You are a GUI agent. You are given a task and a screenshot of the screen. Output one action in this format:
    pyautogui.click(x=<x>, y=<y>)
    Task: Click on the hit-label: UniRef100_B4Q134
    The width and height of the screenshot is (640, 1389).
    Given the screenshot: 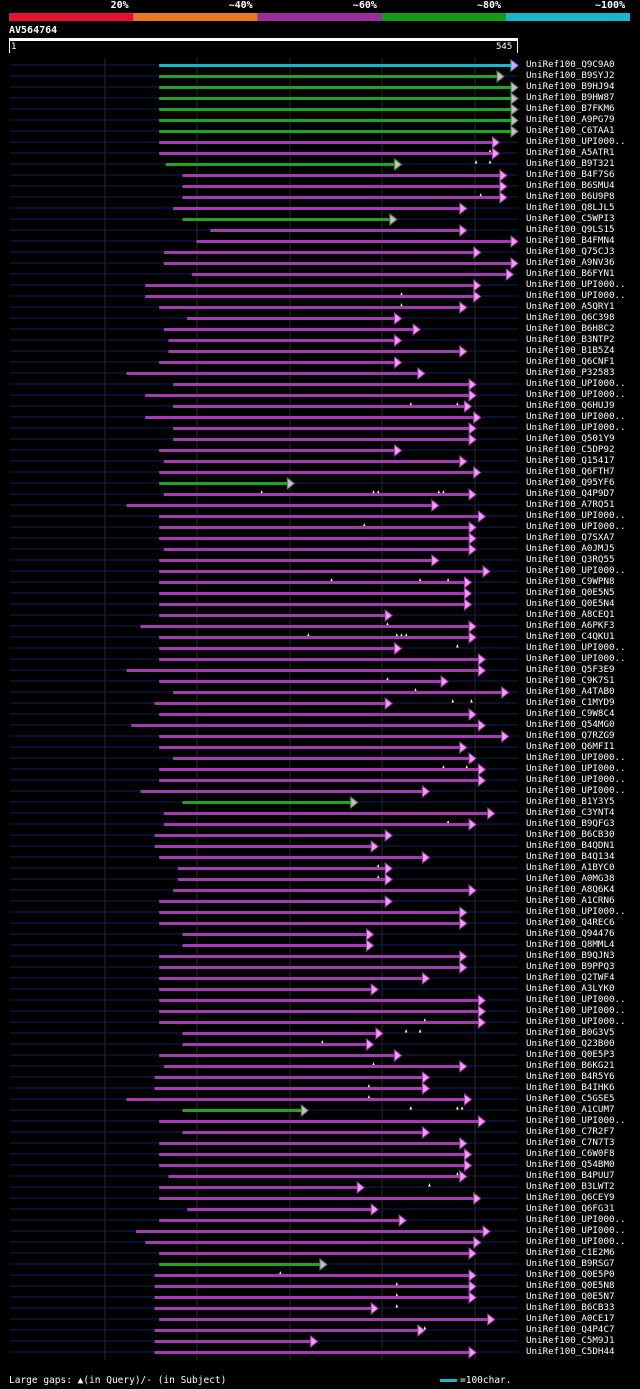 What is the action you would take?
    pyautogui.click(x=570, y=856)
    